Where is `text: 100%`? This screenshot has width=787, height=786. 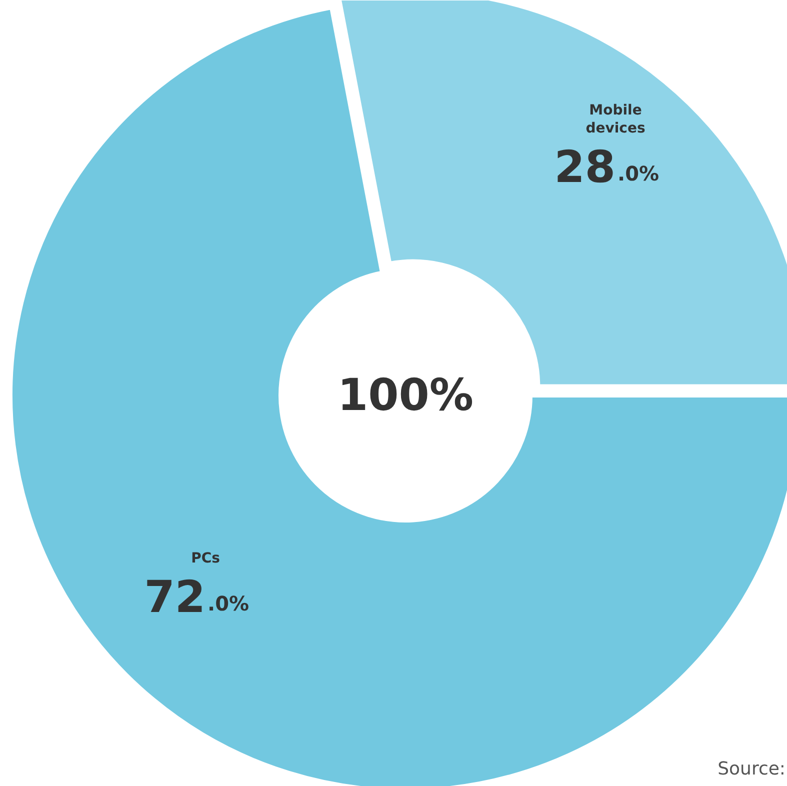 text: 100% is located at coordinates (406, 395).